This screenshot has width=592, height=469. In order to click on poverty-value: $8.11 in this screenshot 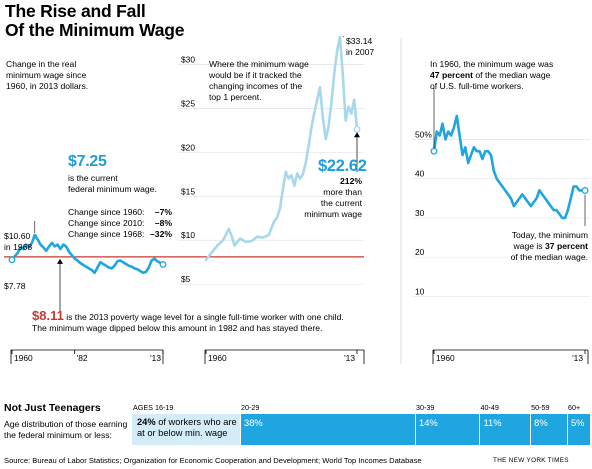, I will do `click(48, 315)`.